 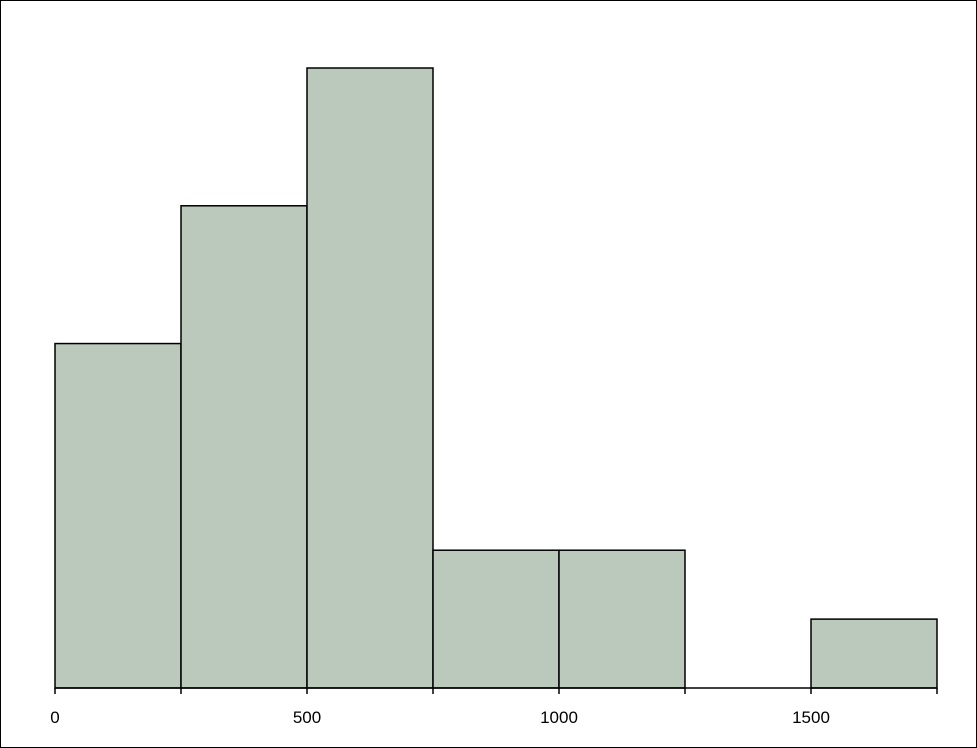 What do you see at coordinates (811, 717) in the screenshot?
I see `x-tick-label-1500: 1500` at bounding box center [811, 717].